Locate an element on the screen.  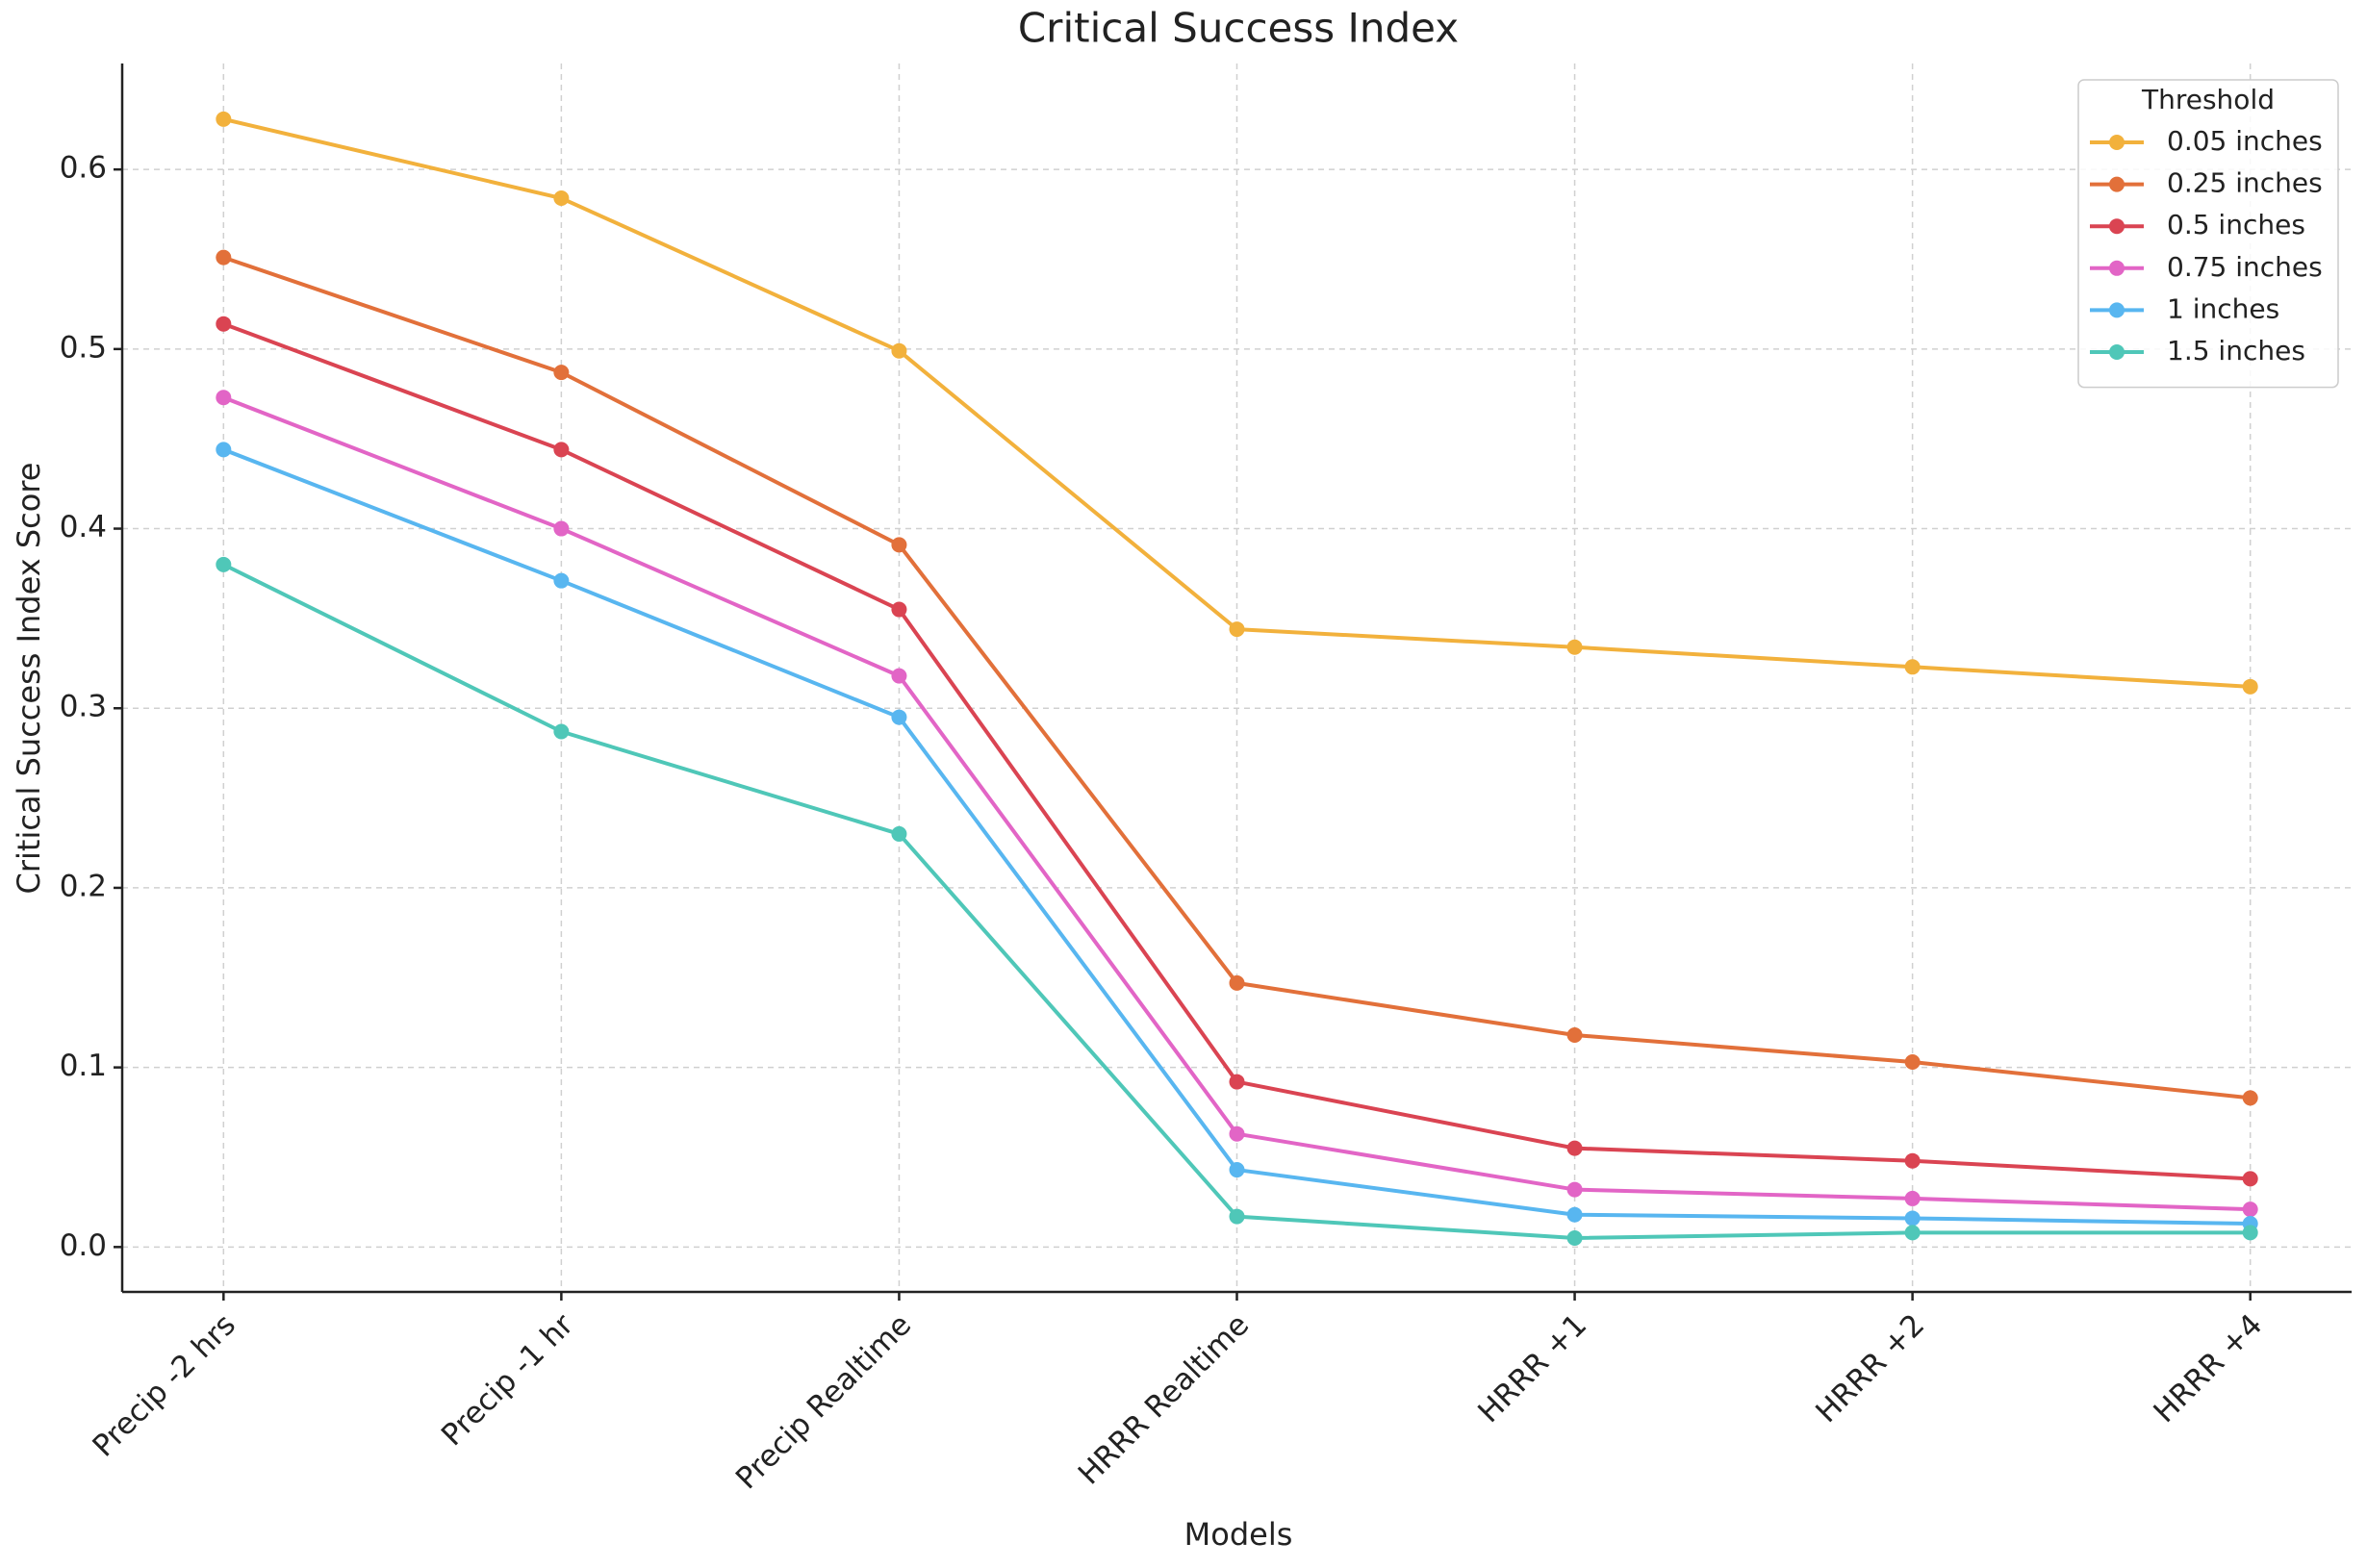
y-axis-label: Critical Success Index Score is located at coordinates (29, 679).